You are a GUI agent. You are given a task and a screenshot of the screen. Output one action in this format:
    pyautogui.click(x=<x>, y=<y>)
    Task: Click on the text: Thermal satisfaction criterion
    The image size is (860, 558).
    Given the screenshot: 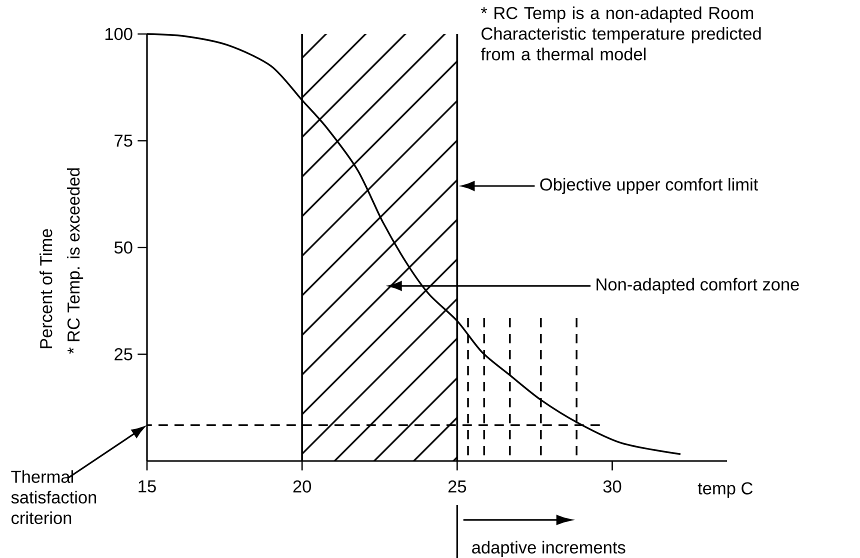 What is the action you would take?
    pyautogui.click(x=53, y=497)
    